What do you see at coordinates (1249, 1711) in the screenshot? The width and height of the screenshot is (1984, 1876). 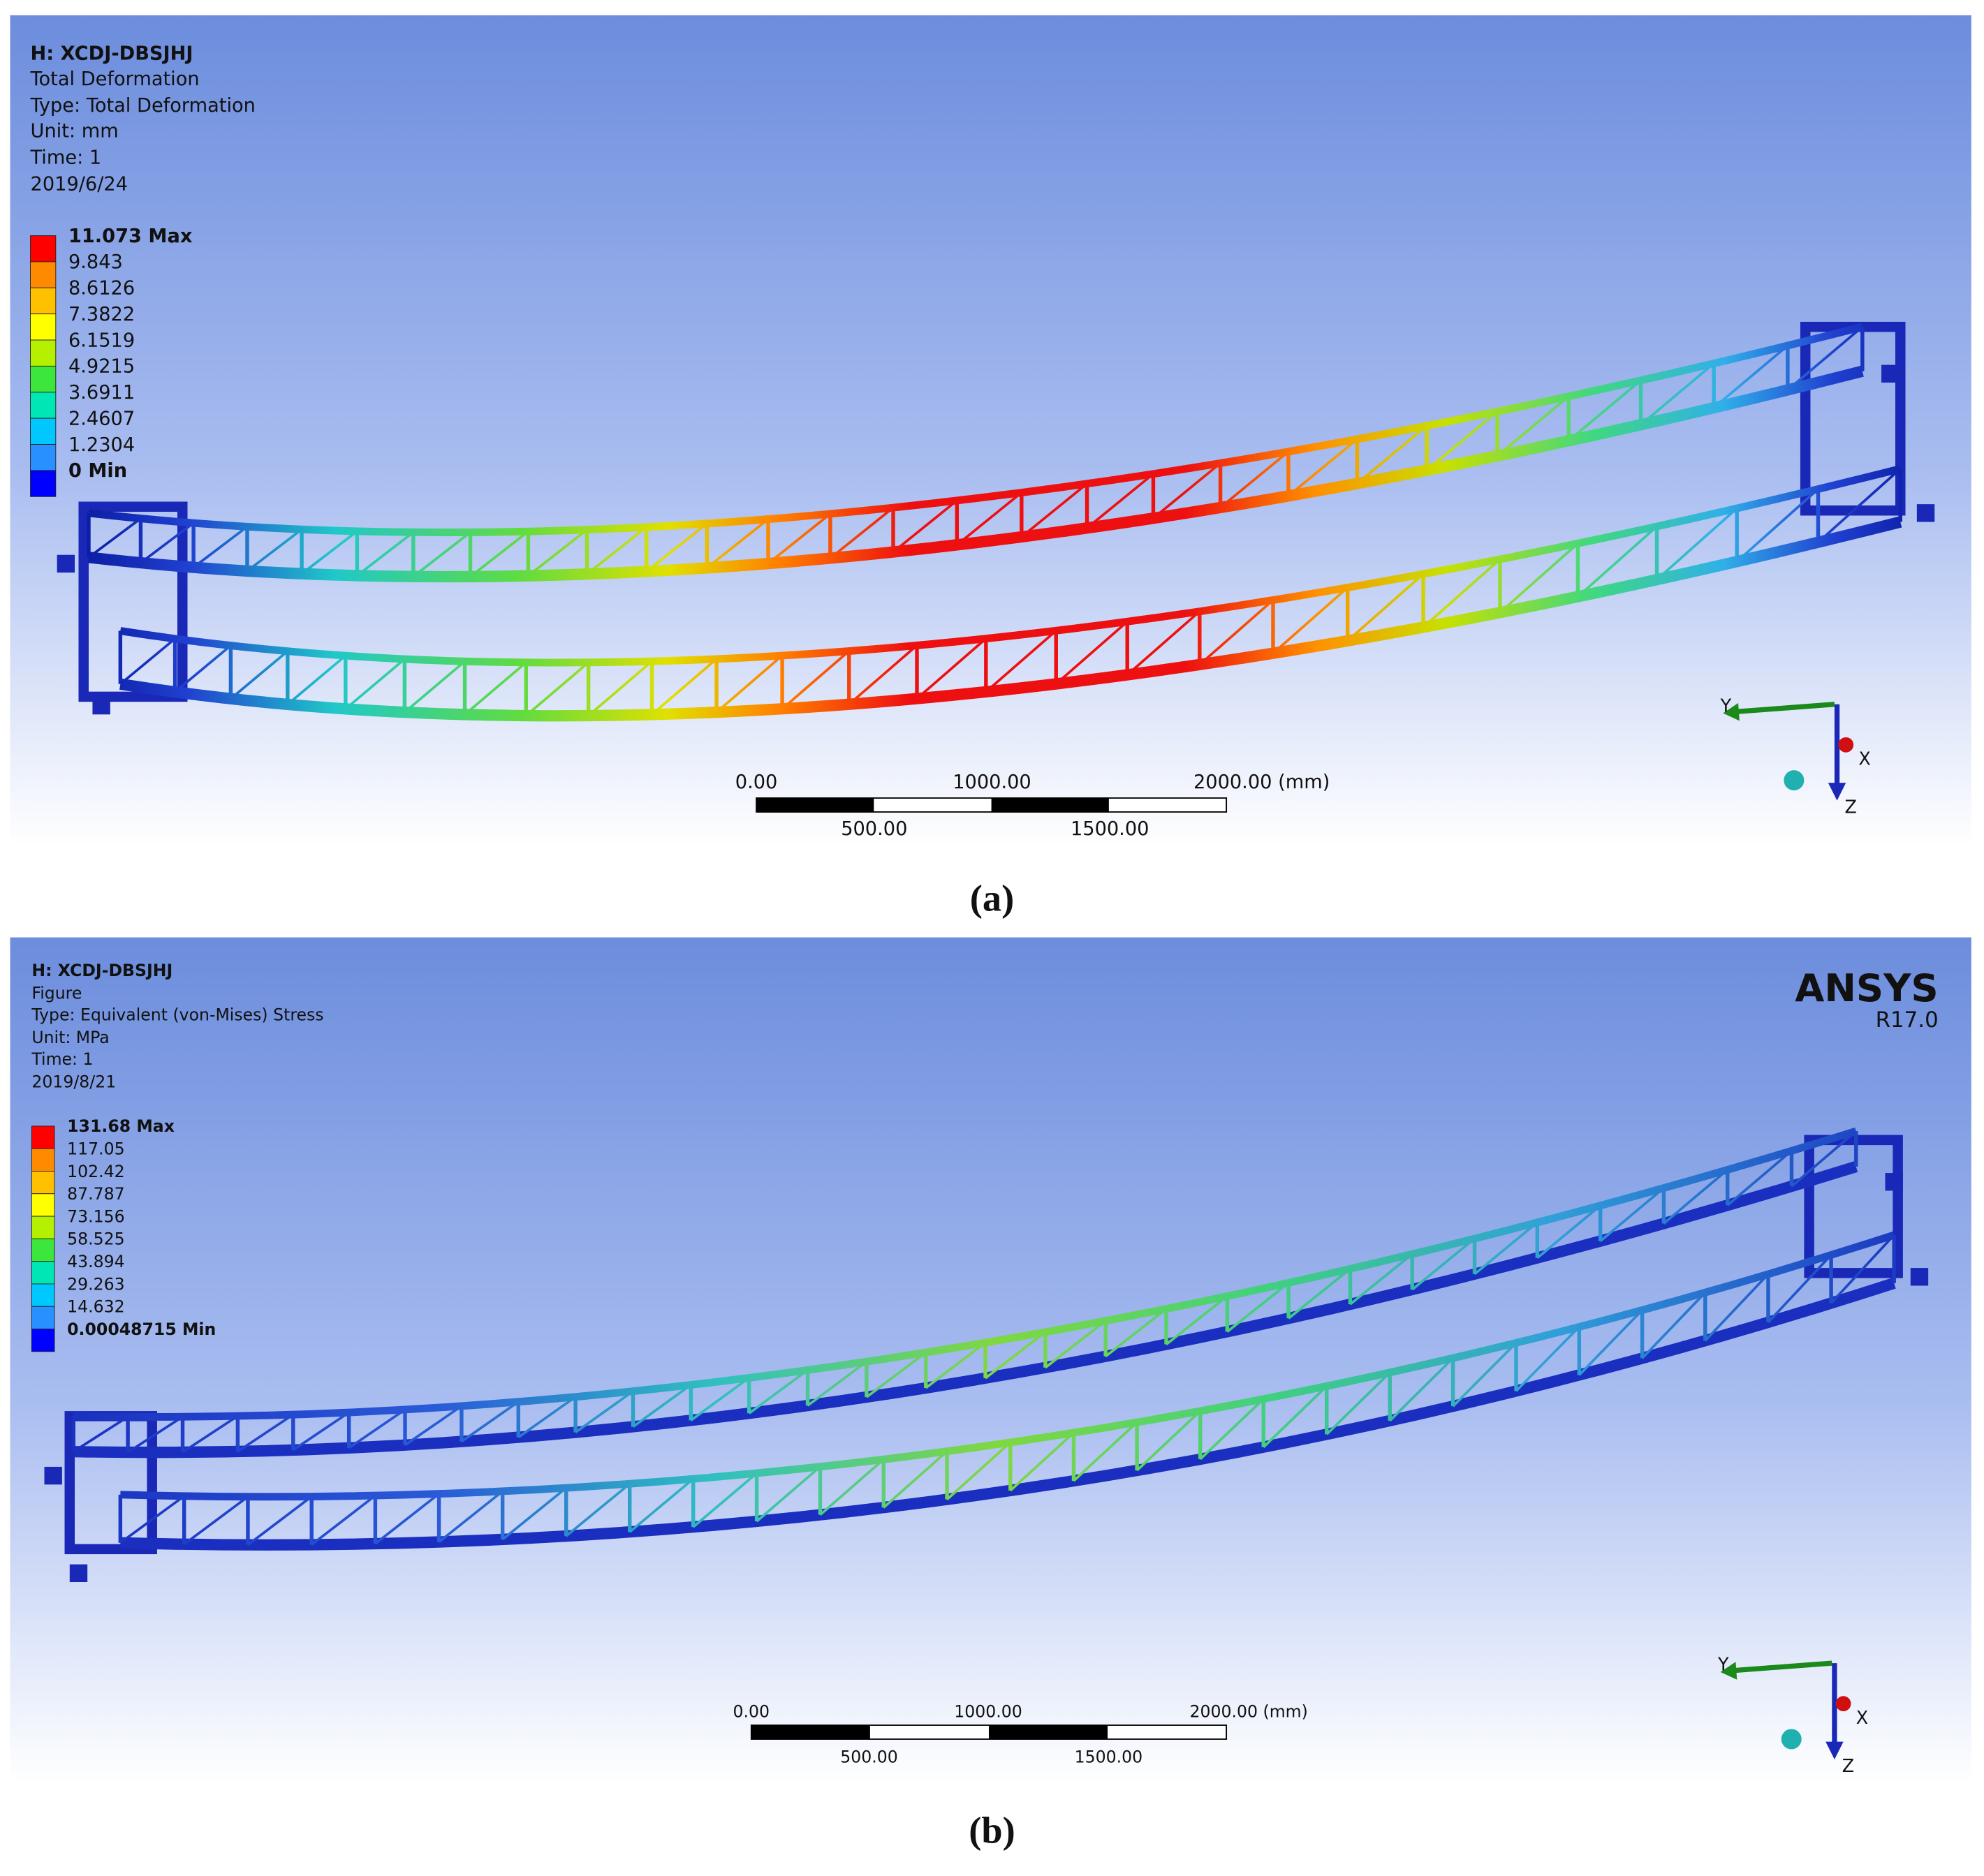 I see `scale-label: 2000.00 (mm)` at bounding box center [1249, 1711].